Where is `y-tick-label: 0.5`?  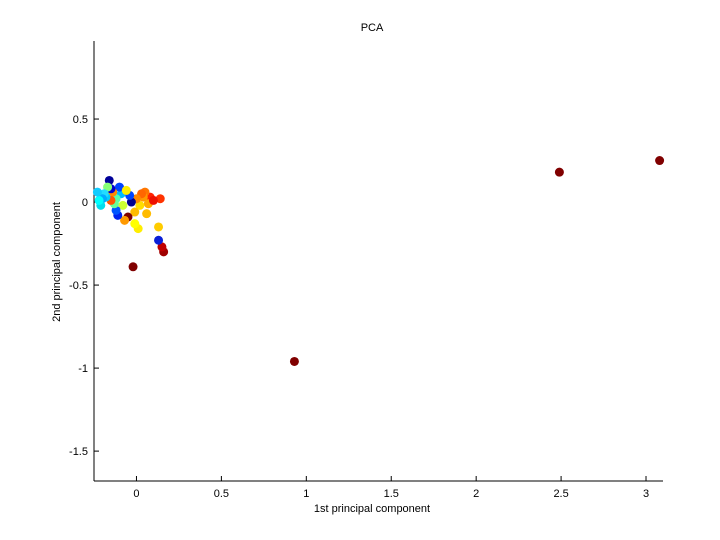 y-tick-label: 0.5 is located at coordinates (80, 120).